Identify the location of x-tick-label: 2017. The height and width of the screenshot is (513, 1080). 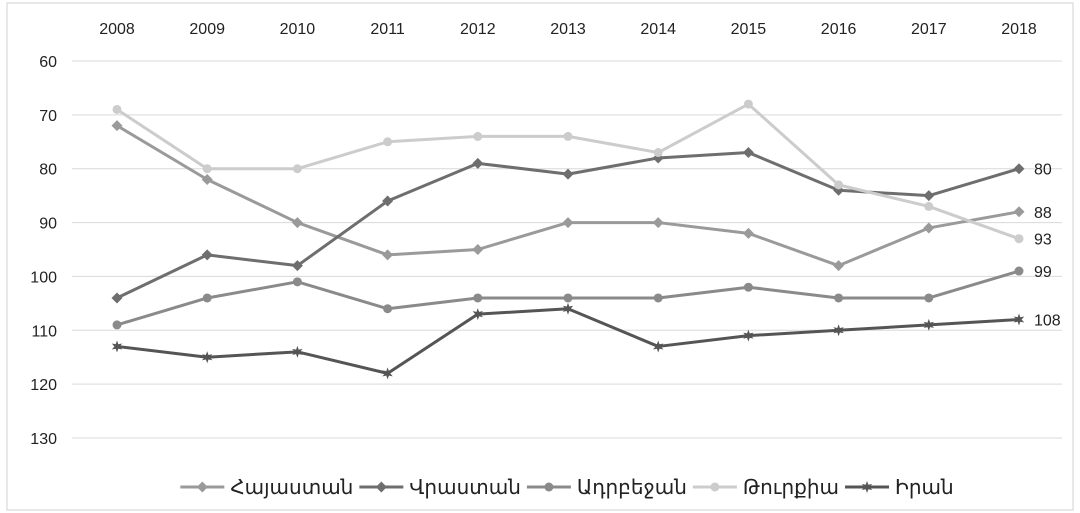
(929, 29).